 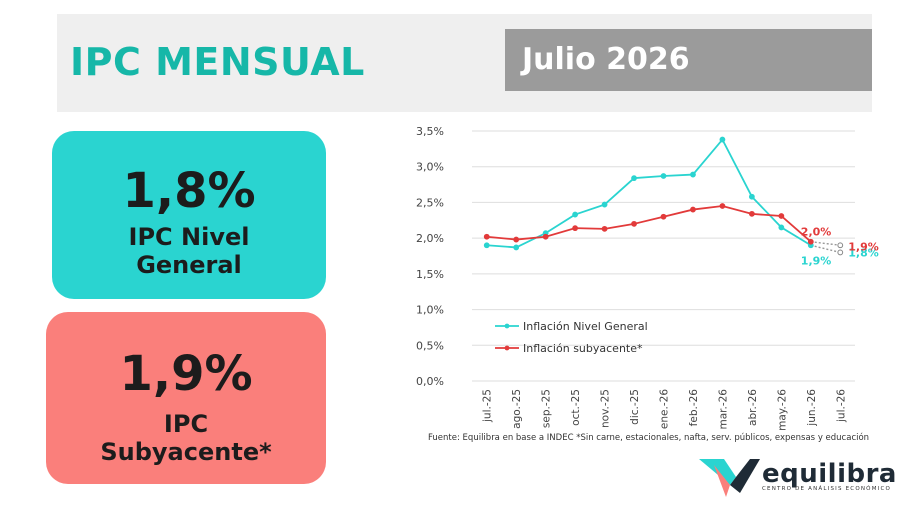 I want to click on y-tick-label: 2,0%, so click(x=430, y=238).